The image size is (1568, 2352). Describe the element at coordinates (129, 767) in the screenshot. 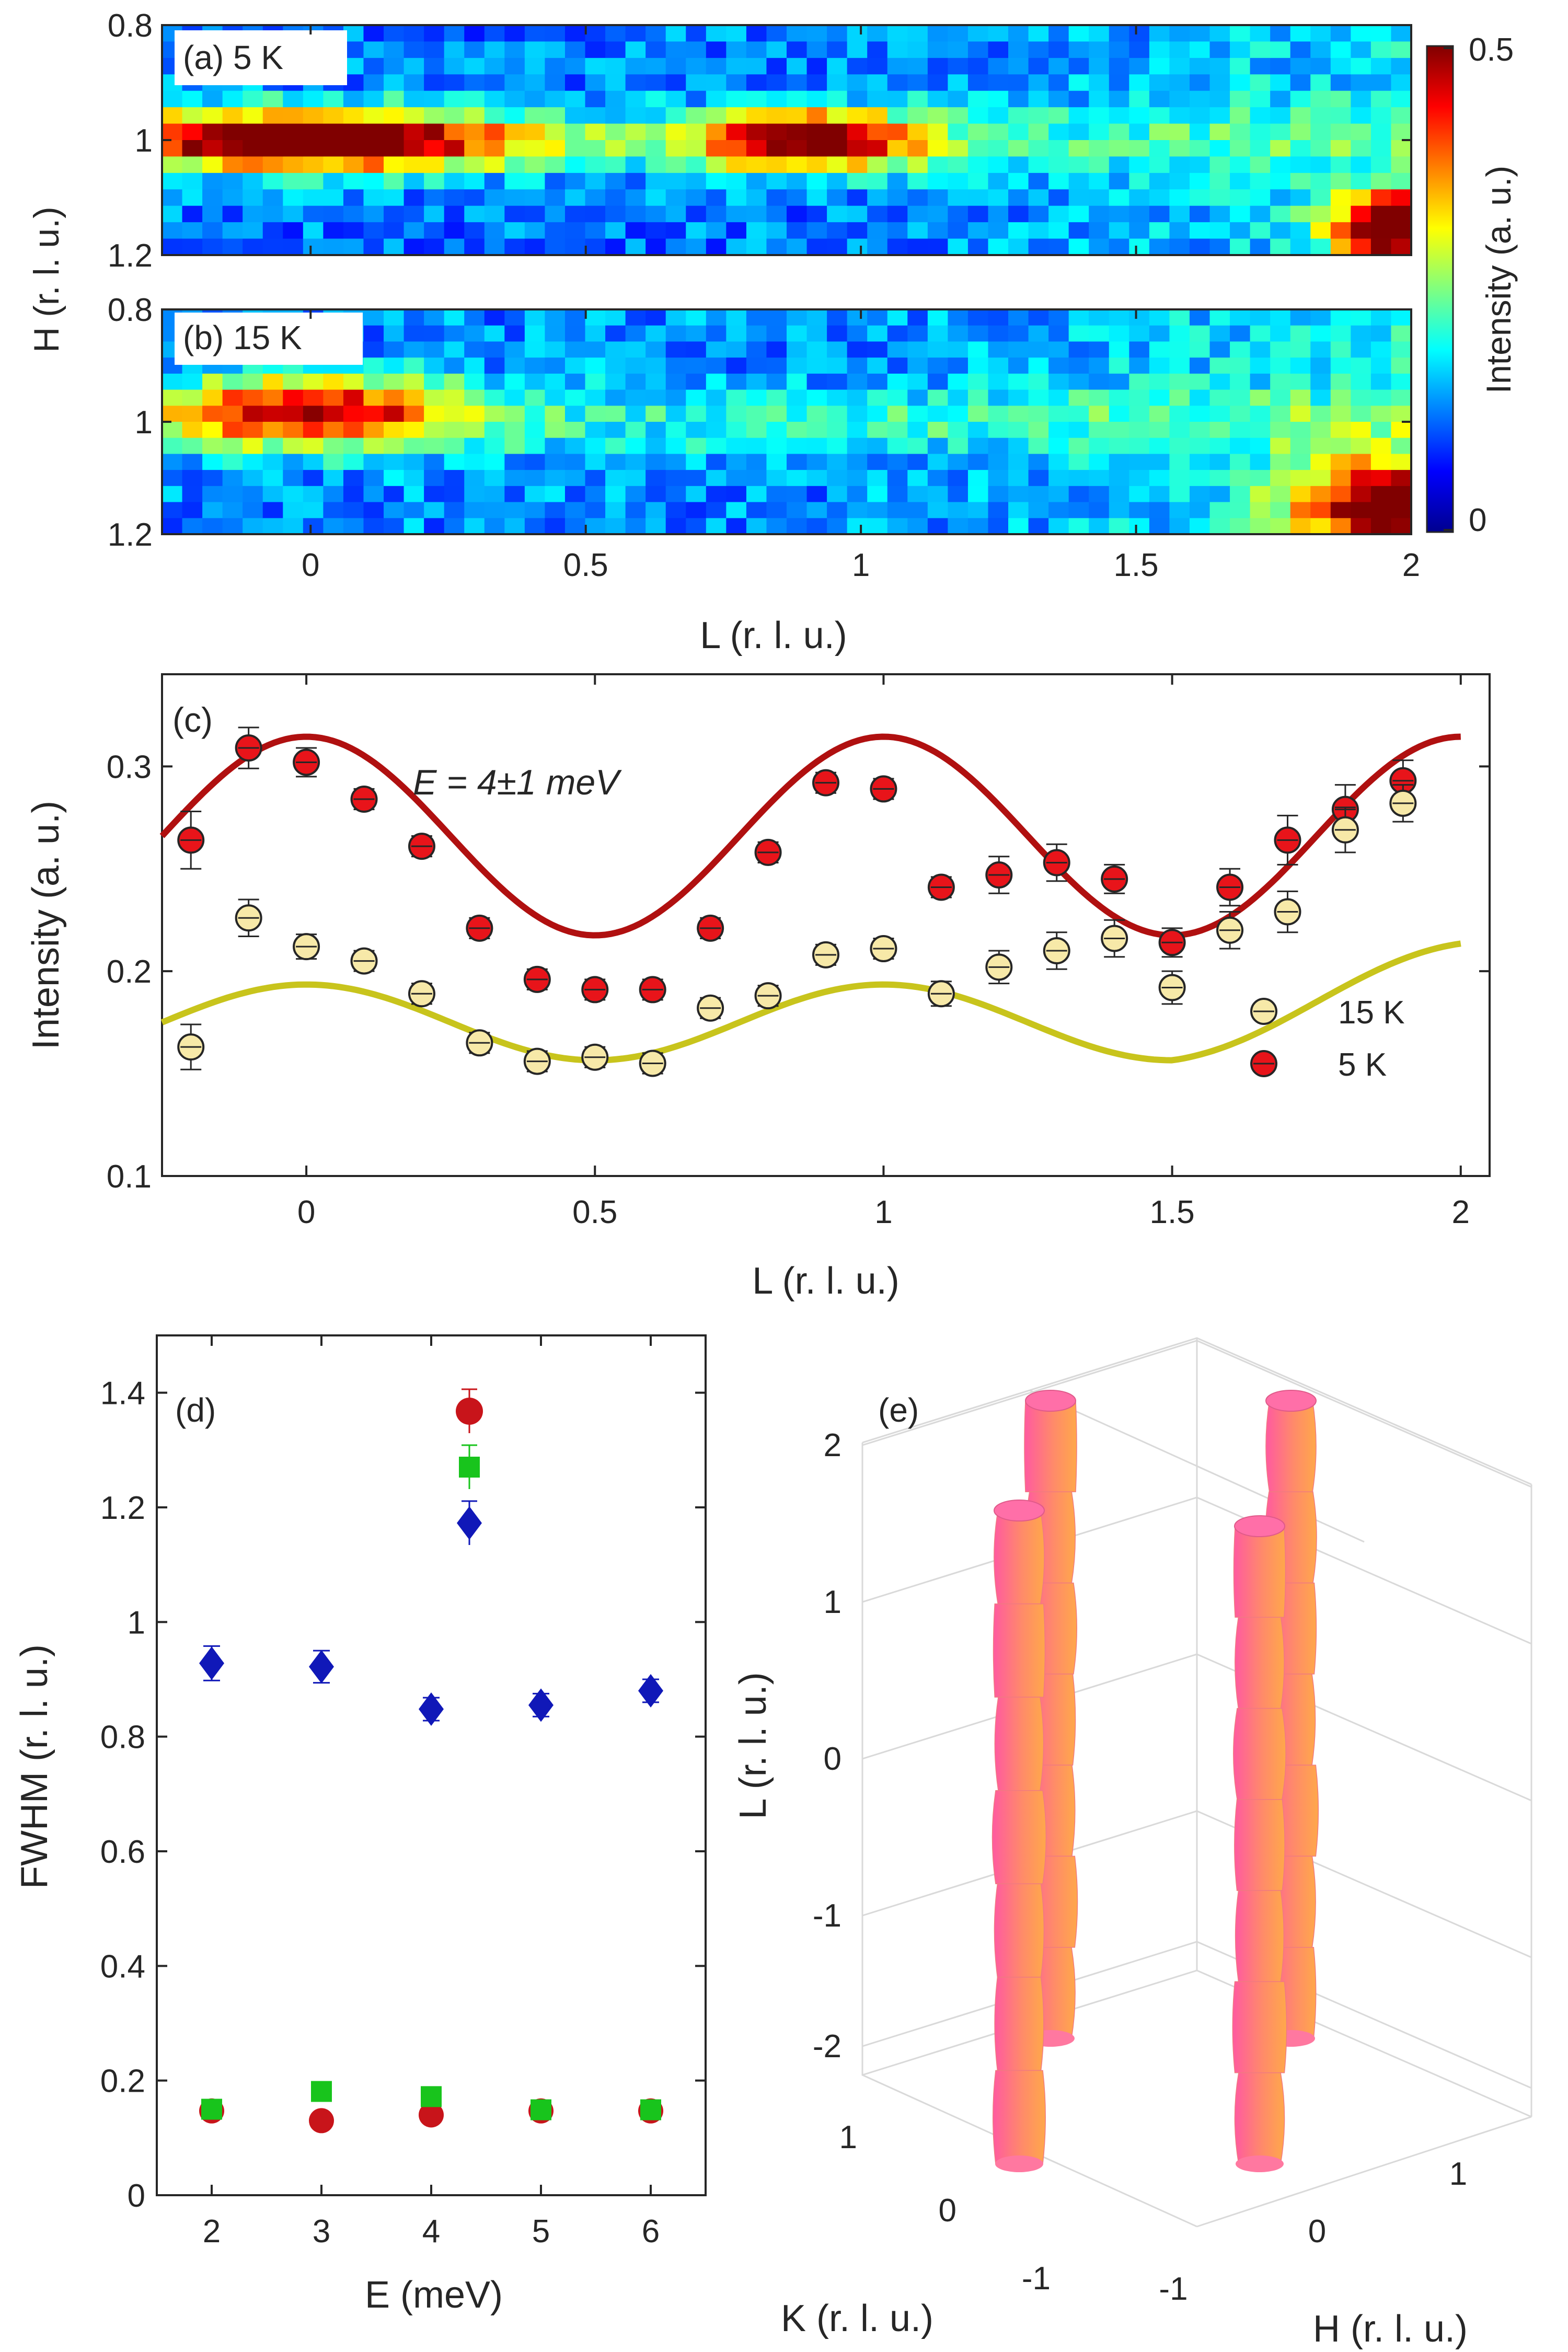

I see `y-tick-label: 0.3` at that location.